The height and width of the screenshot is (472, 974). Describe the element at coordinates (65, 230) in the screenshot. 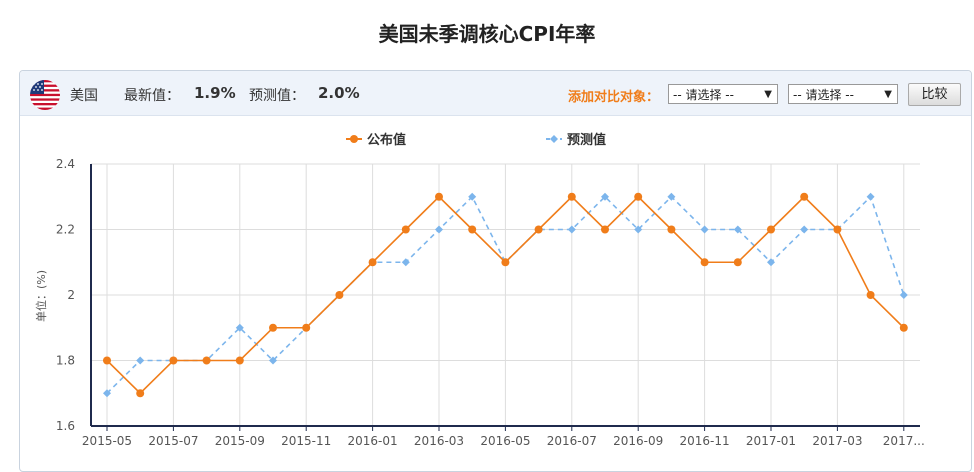

I see `y-tick-label: 2.2` at that location.